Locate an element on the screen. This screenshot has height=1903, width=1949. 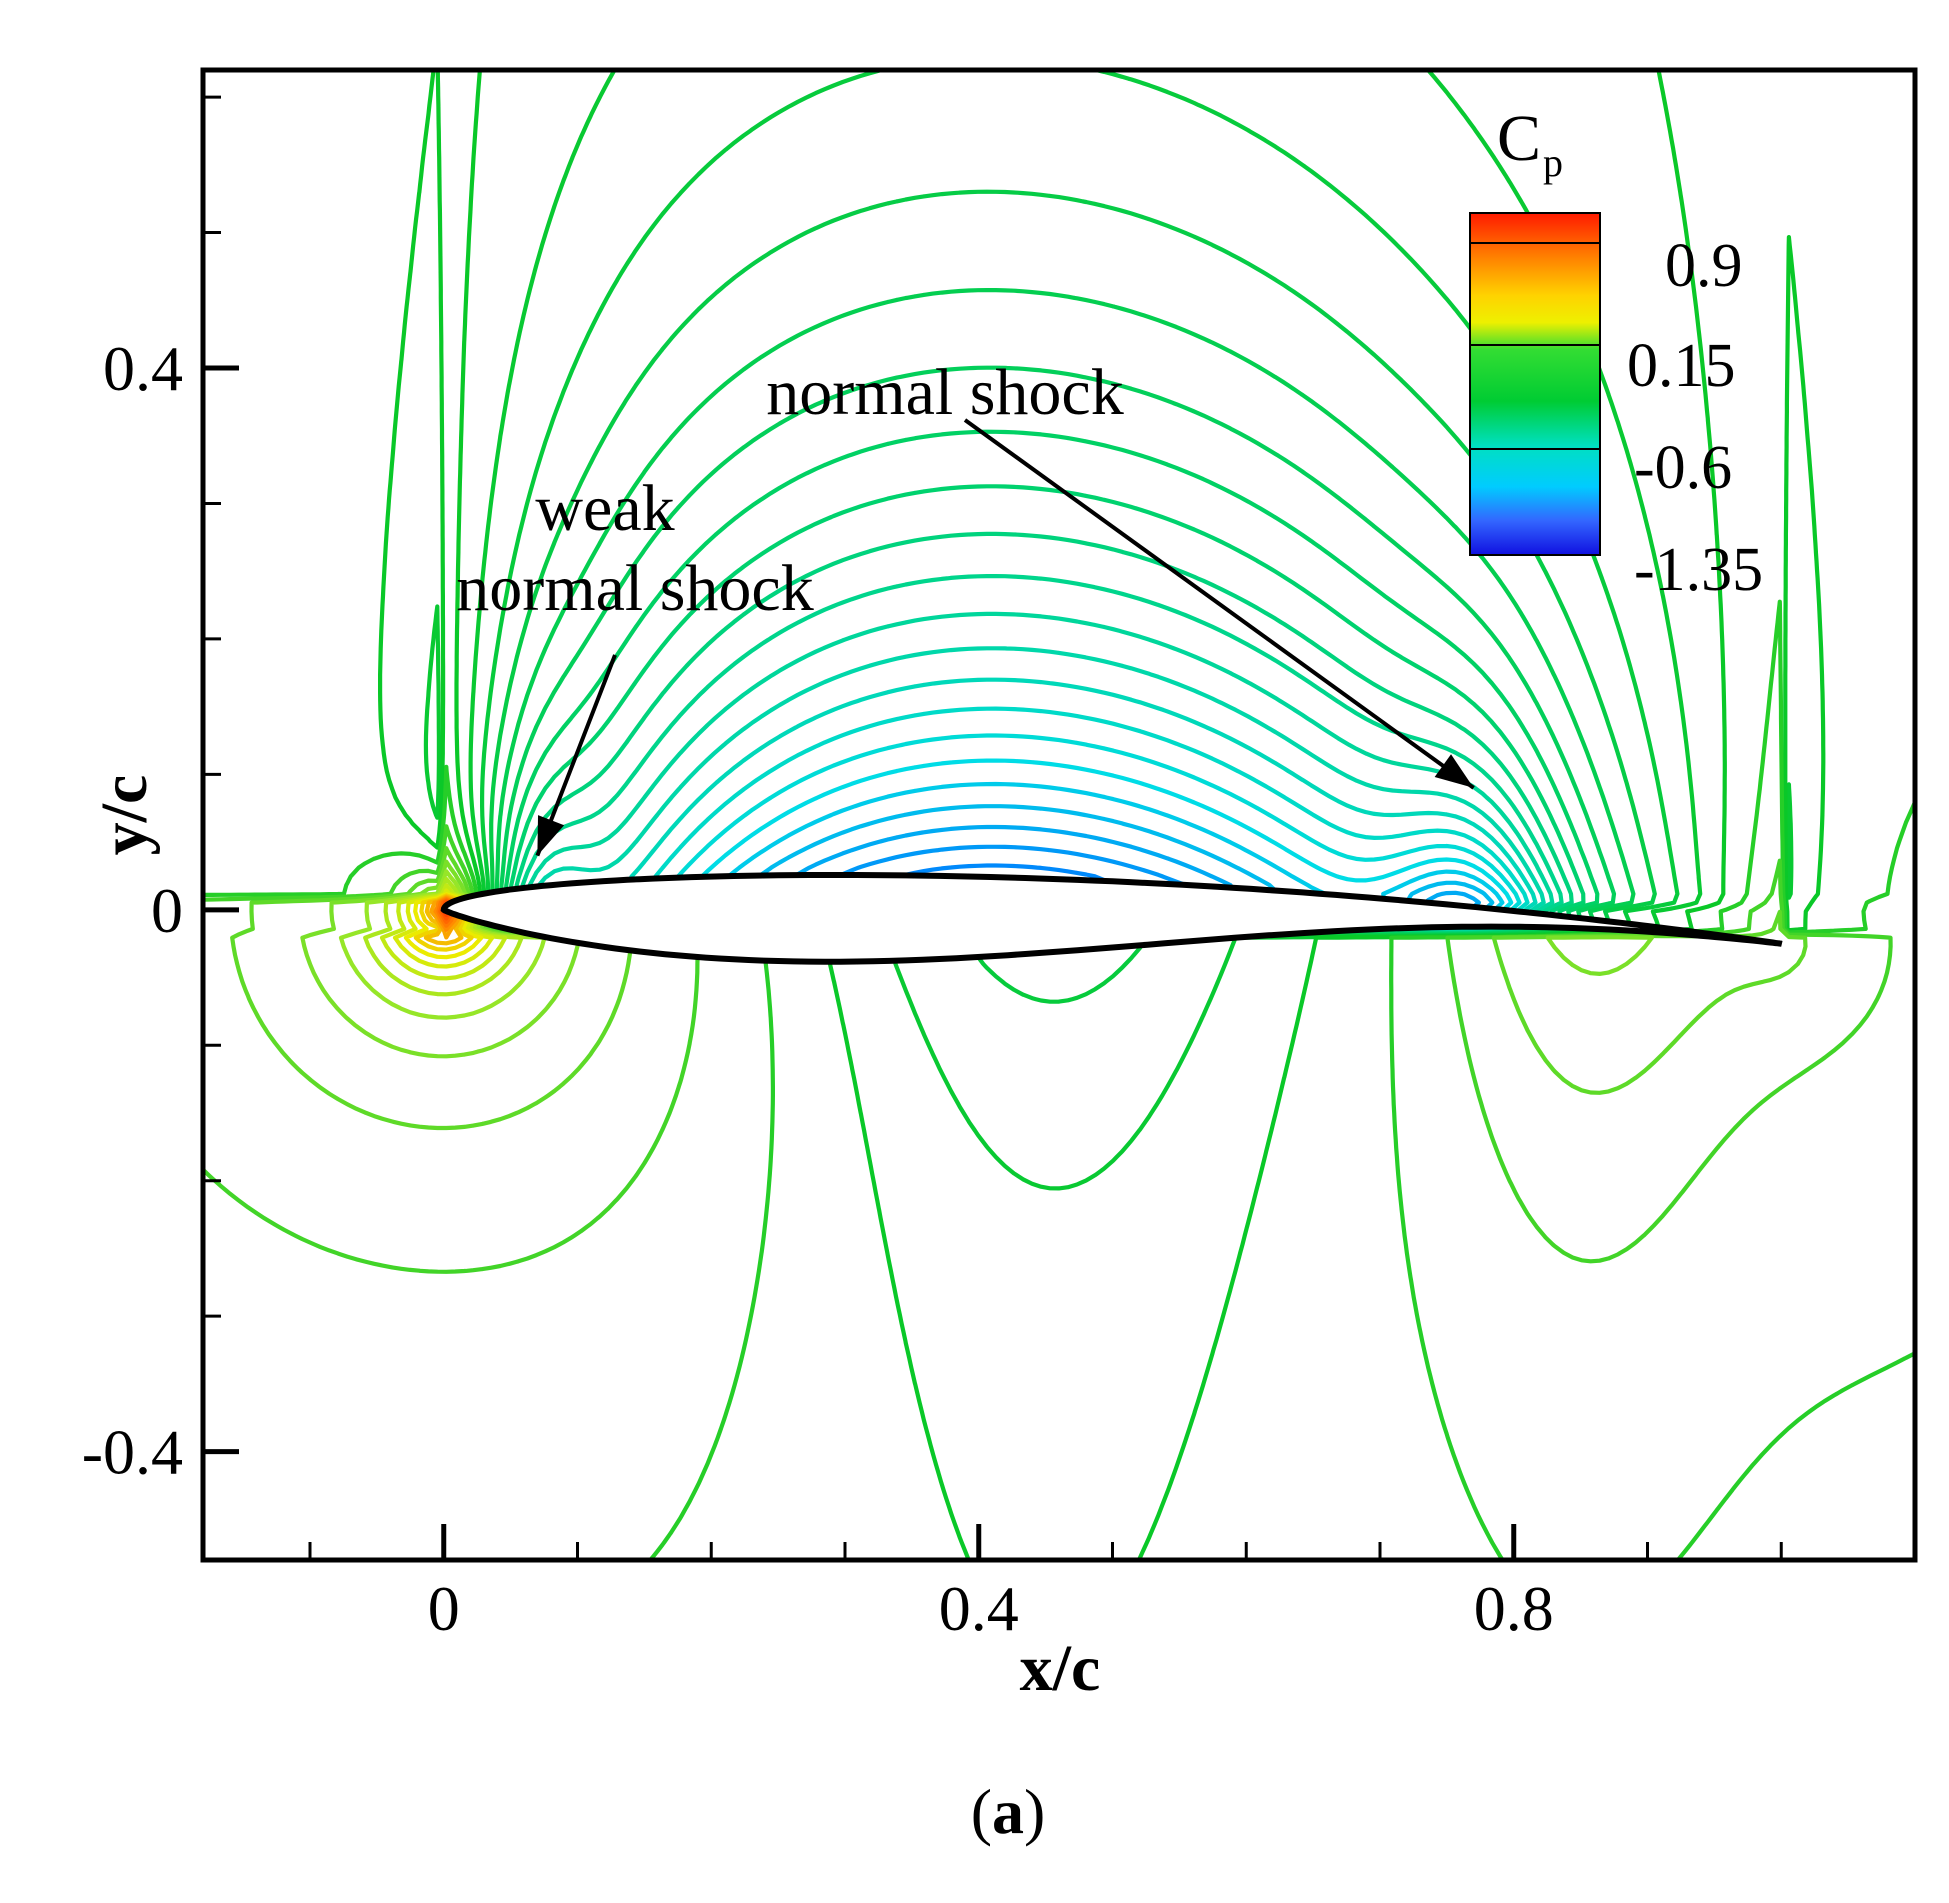
x-tick-labels: 0 0.4 0.8 is located at coordinates (991, 1608).